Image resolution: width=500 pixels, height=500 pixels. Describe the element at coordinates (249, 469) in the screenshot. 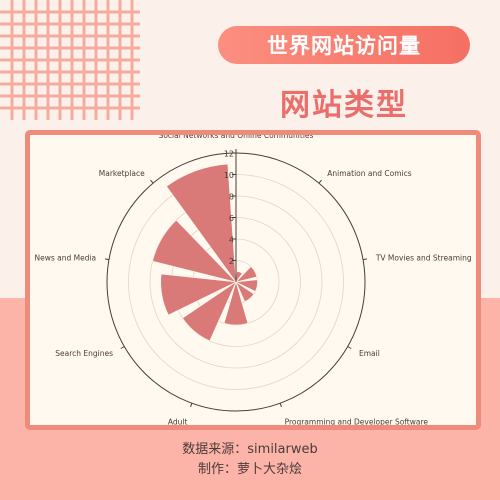

I see `author-credit: 制作：萝卜大杂烩` at that location.